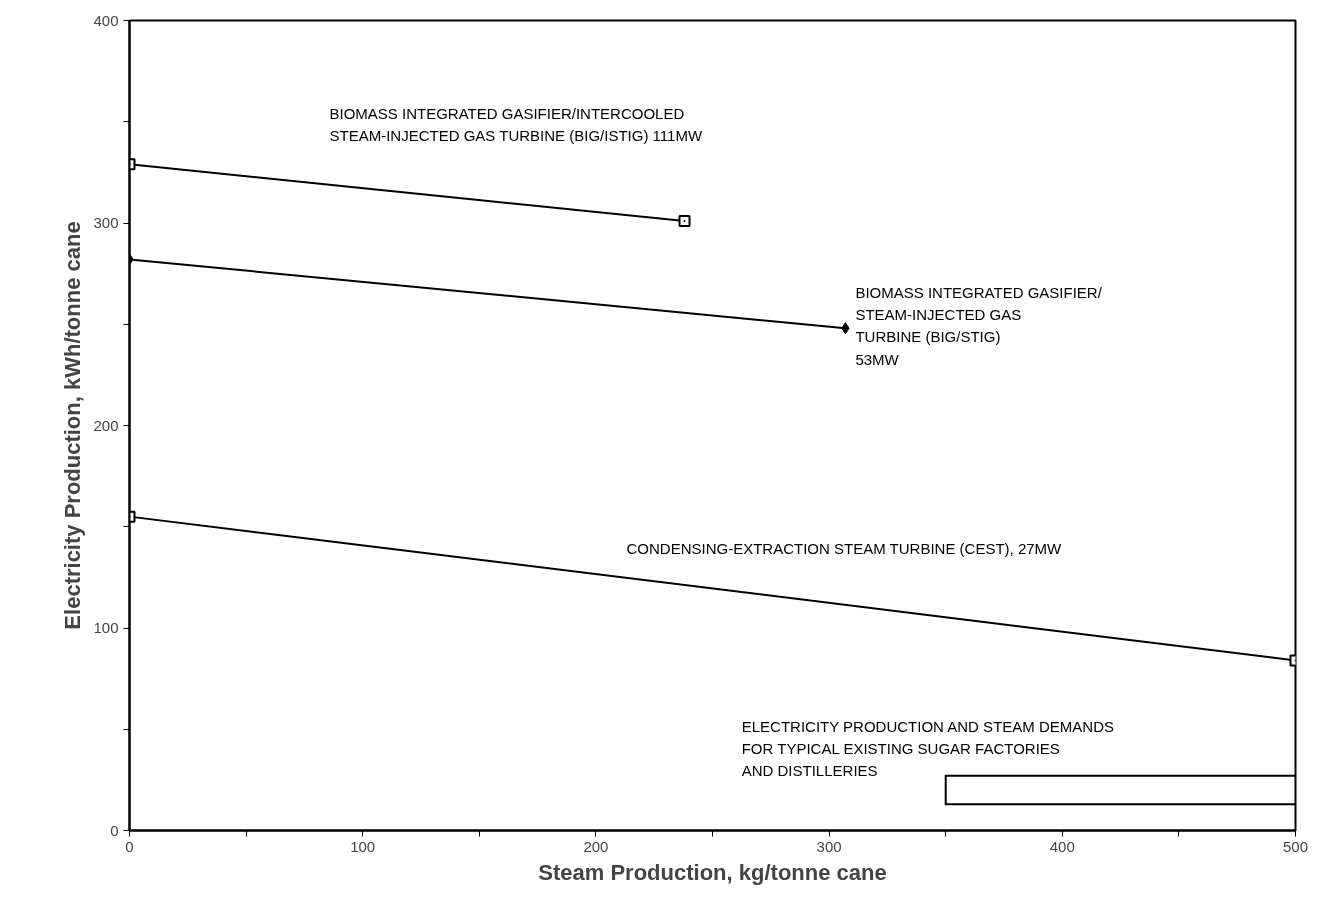  What do you see at coordinates (73, 425) in the screenshot?
I see `y-axis-title: Electricity Production, kWh/tonne cane` at bounding box center [73, 425].